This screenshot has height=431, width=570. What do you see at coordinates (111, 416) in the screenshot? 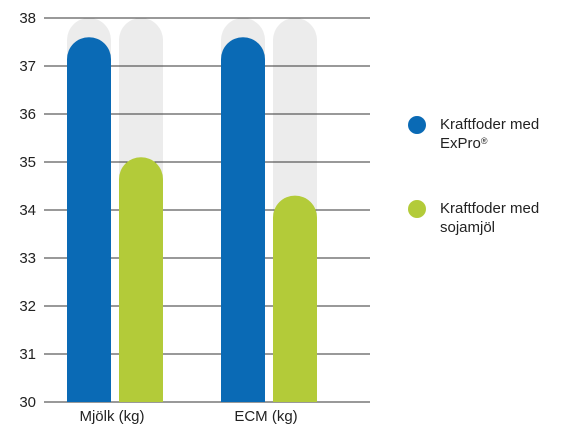
I see `x-tick-label: Mjölk (kg)` at bounding box center [111, 416].